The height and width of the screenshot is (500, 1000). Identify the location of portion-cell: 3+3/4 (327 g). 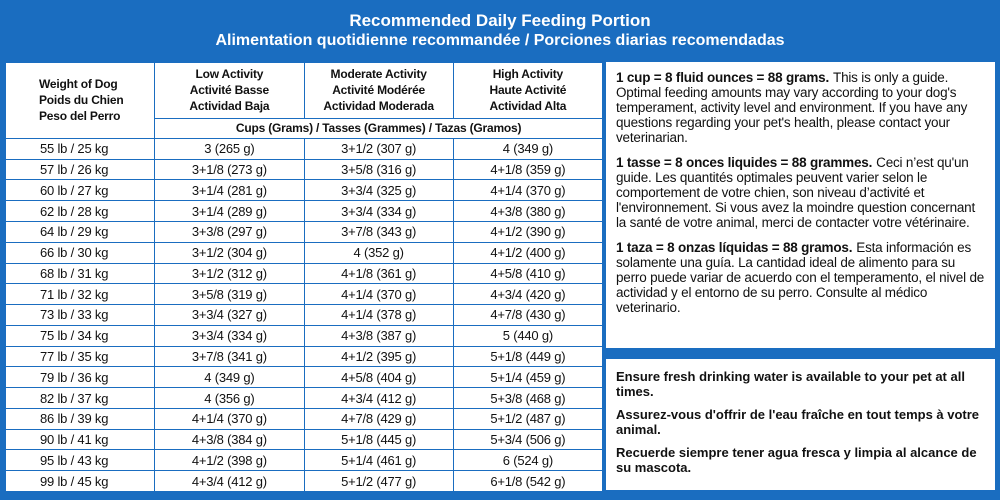
(229, 315).